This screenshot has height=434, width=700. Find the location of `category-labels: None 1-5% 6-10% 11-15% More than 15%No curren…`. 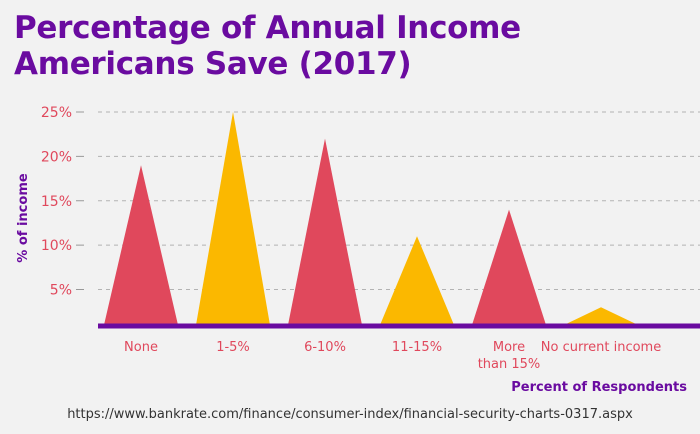

category-labels: None 1-5% 6-10% 11-15% More than 15%No curren… is located at coordinates (392, 356).